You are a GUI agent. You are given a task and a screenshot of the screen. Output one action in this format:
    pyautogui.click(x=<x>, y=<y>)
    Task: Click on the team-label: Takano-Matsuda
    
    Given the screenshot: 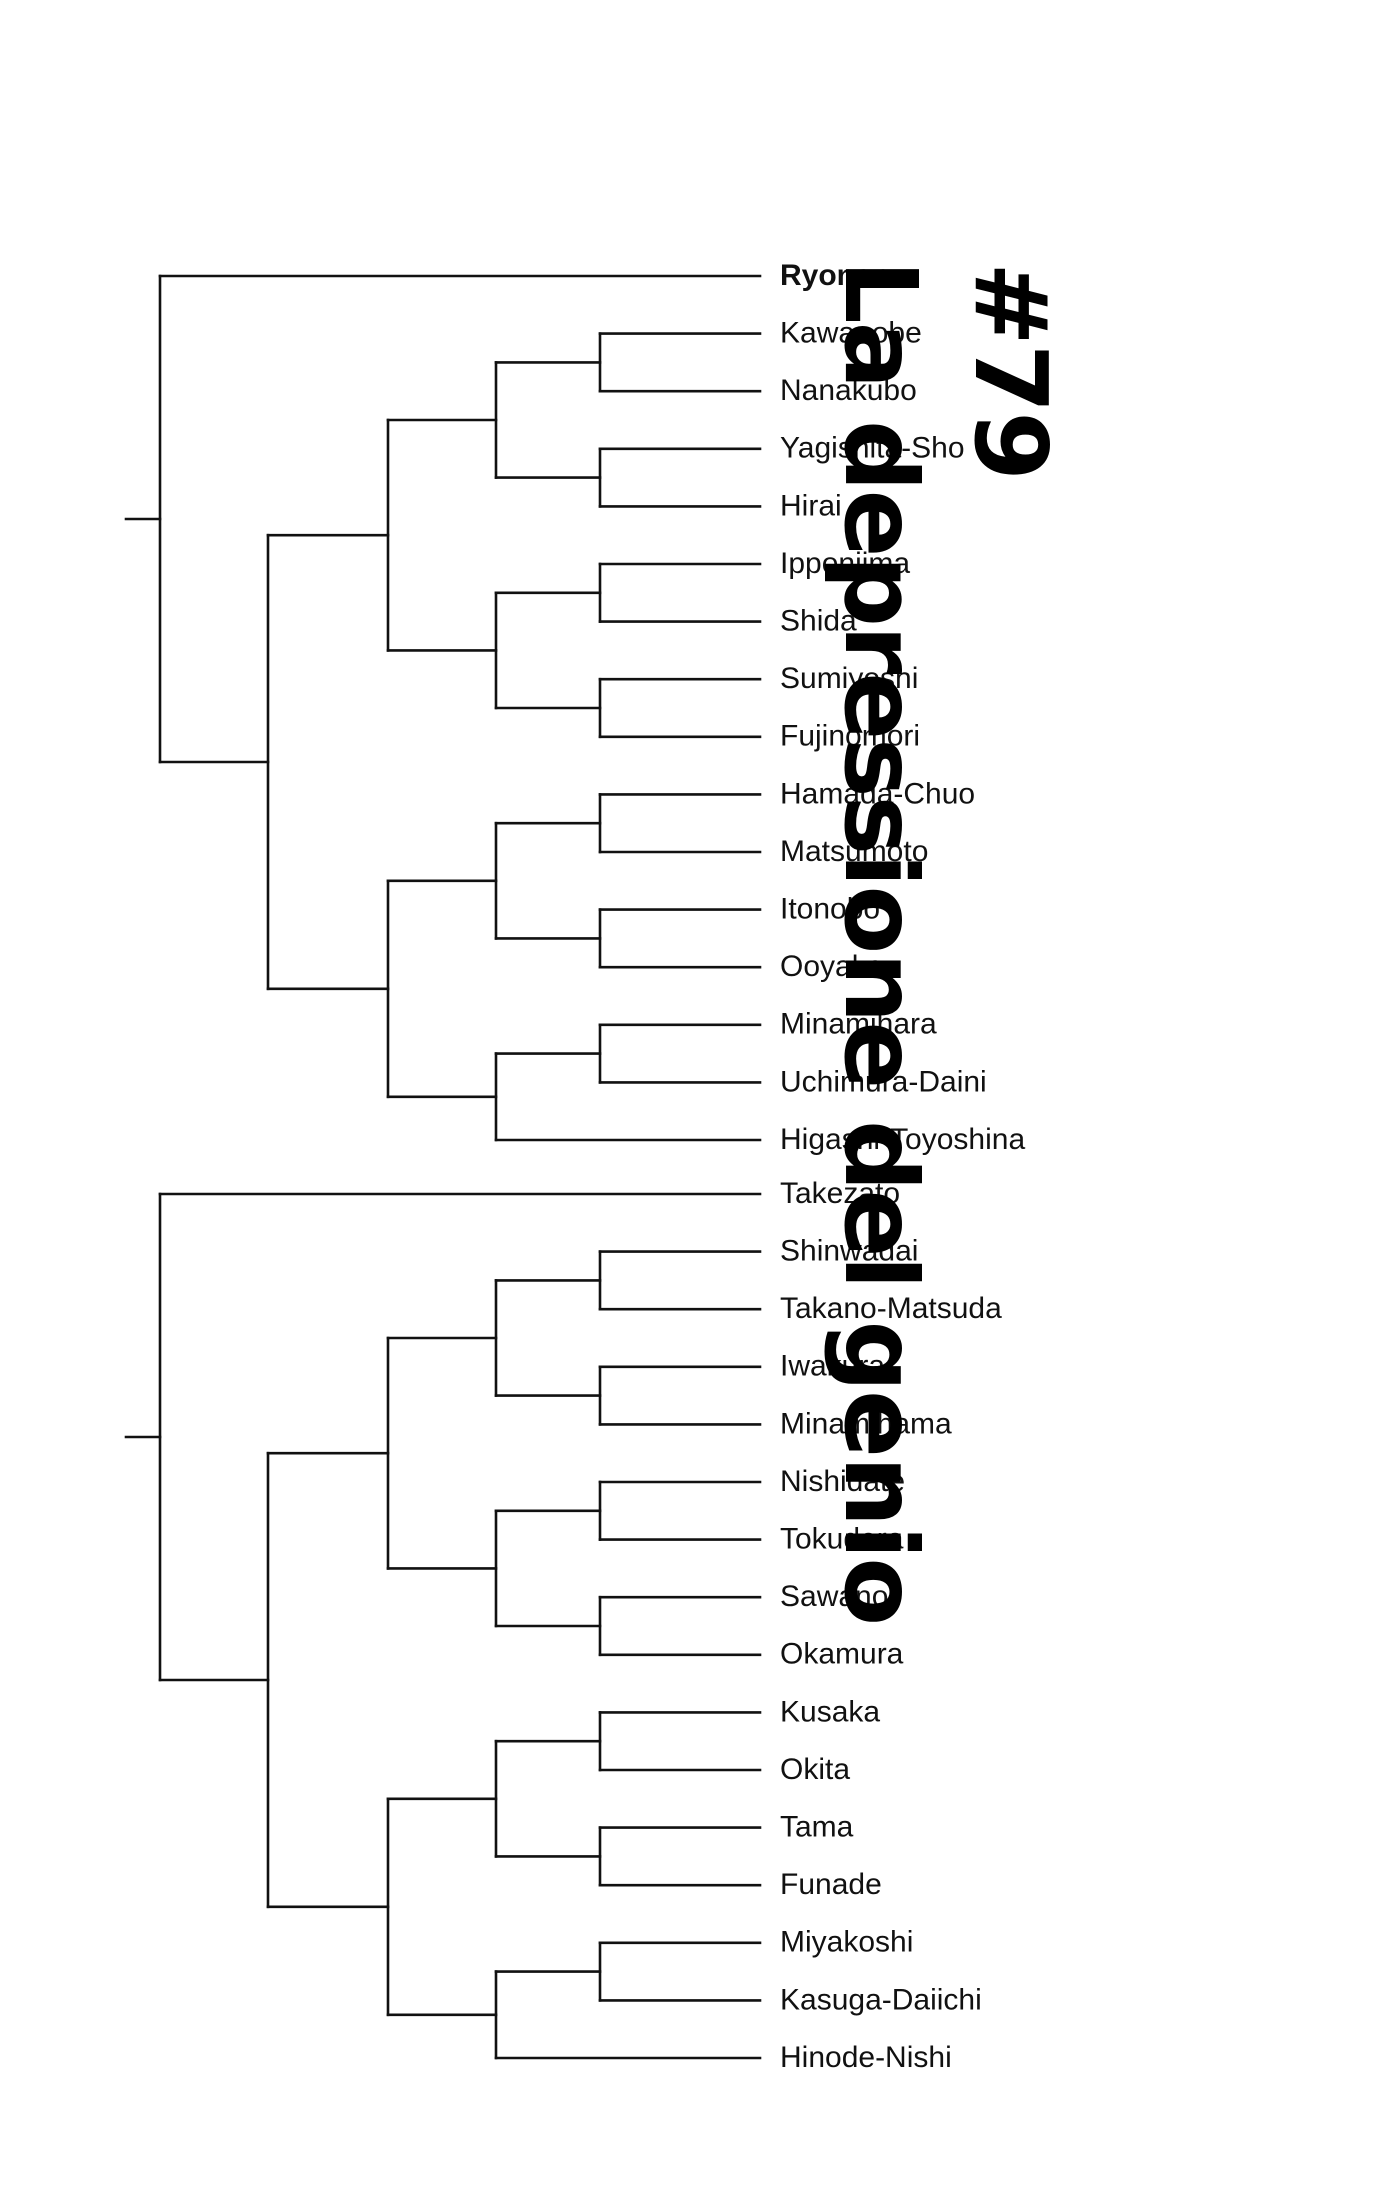 What is the action you would take?
    pyautogui.click(x=891, y=1308)
    